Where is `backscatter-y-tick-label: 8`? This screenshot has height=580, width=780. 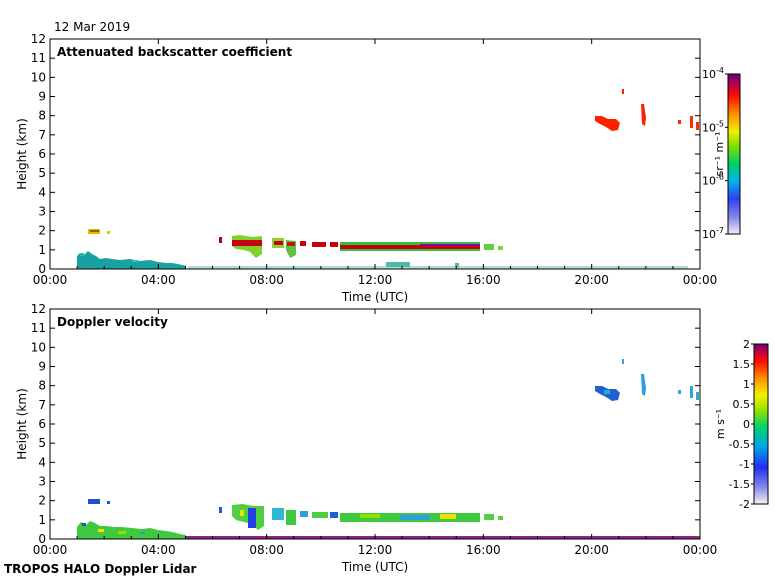 backscatter-y-tick-label: 8 is located at coordinates (42, 116).